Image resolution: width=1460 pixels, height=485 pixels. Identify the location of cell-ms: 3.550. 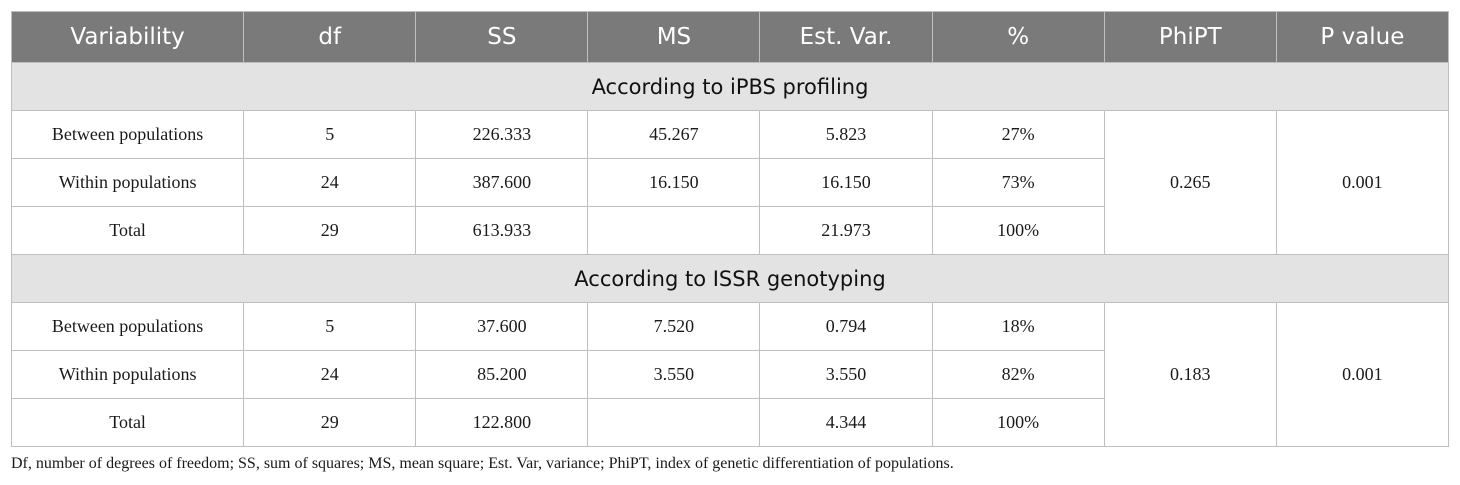
(674, 374).